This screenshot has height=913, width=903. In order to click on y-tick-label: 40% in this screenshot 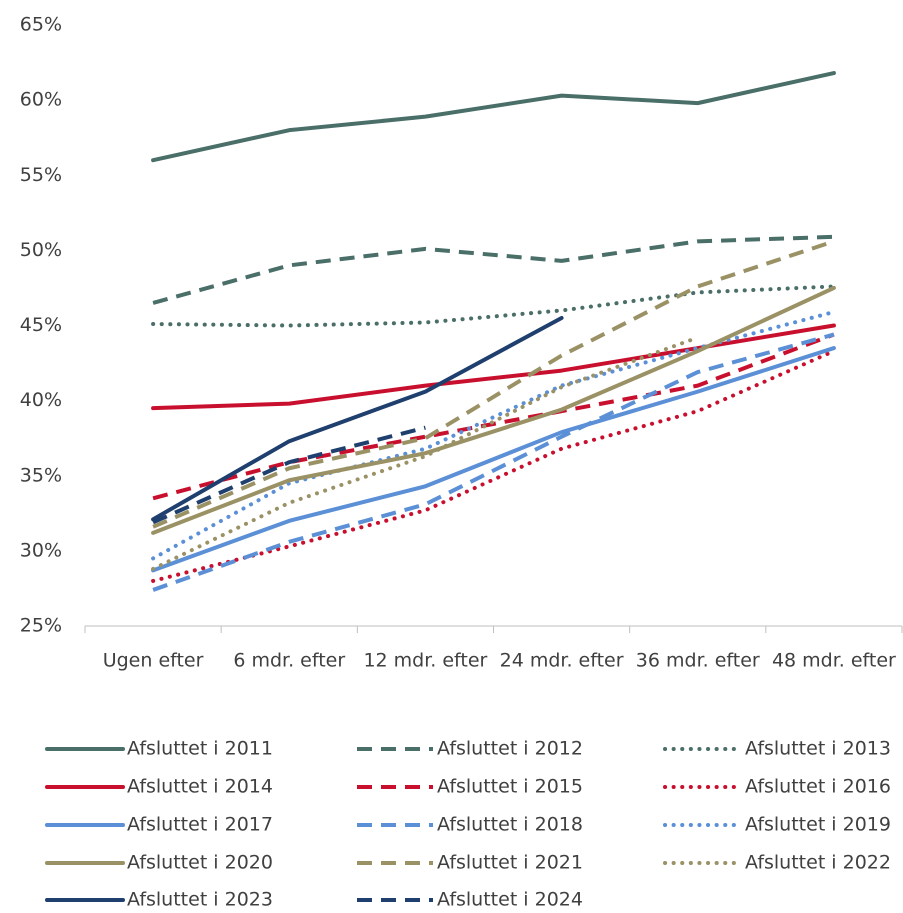, I will do `click(41, 400)`.